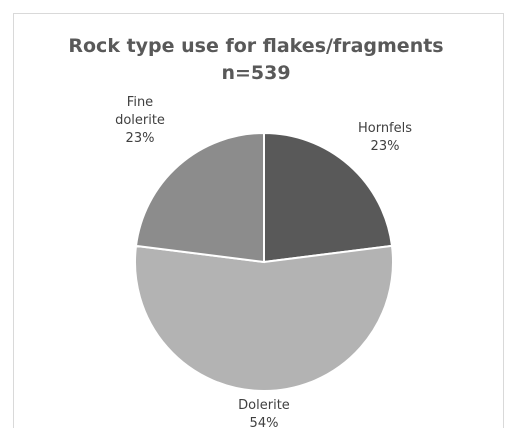  What do you see at coordinates (328, 197) in the screenshot?
I see `pie-slice-hornfels` at bounding box center [328, 197].